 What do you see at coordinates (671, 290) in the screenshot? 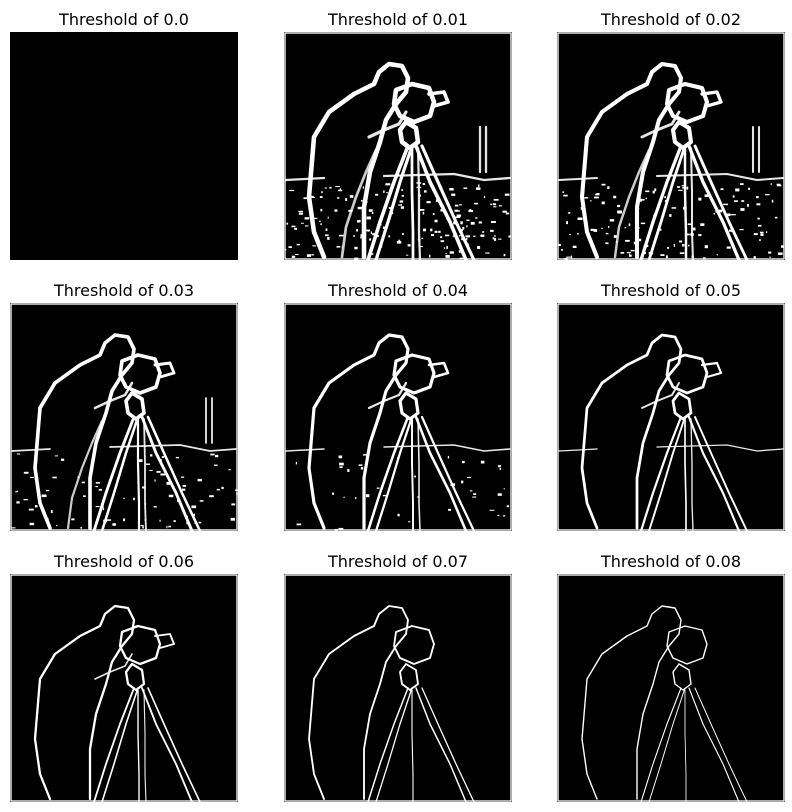
I see `panel-title: Threshold of 0.05` at bounding box center [671, 290].